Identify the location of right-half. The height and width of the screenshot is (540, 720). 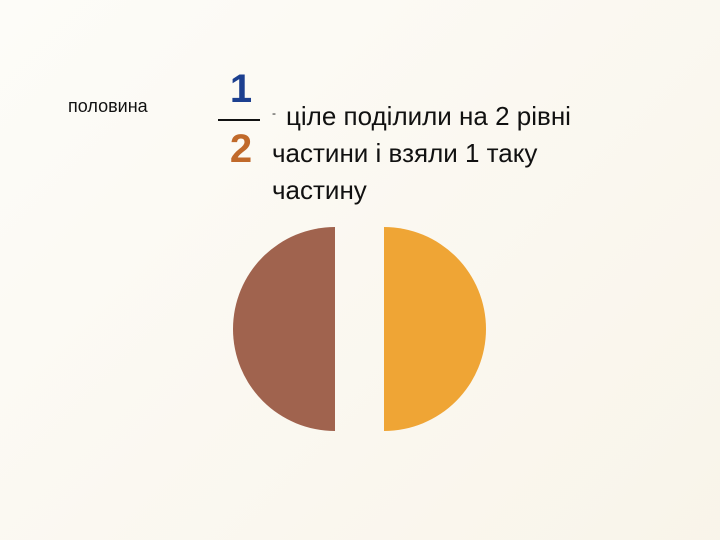
(435, 329).